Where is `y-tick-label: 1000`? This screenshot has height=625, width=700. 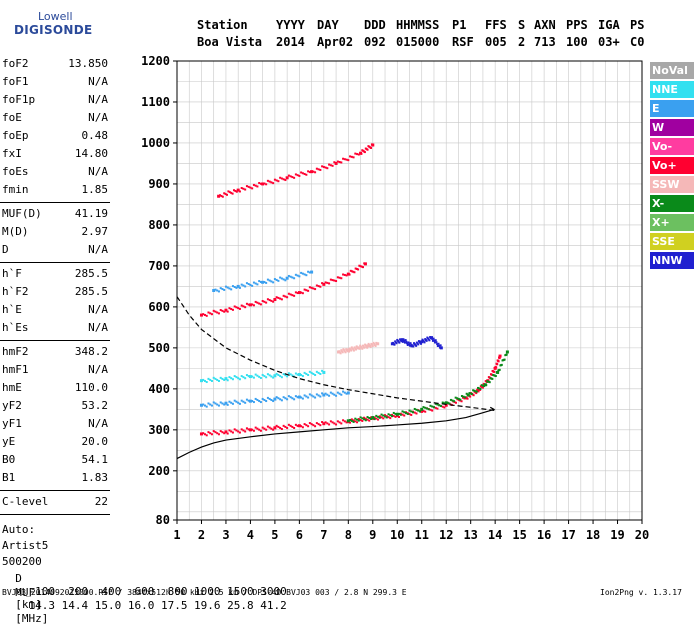
y-tick-label: 1000 is located at coordinates (155, 143).